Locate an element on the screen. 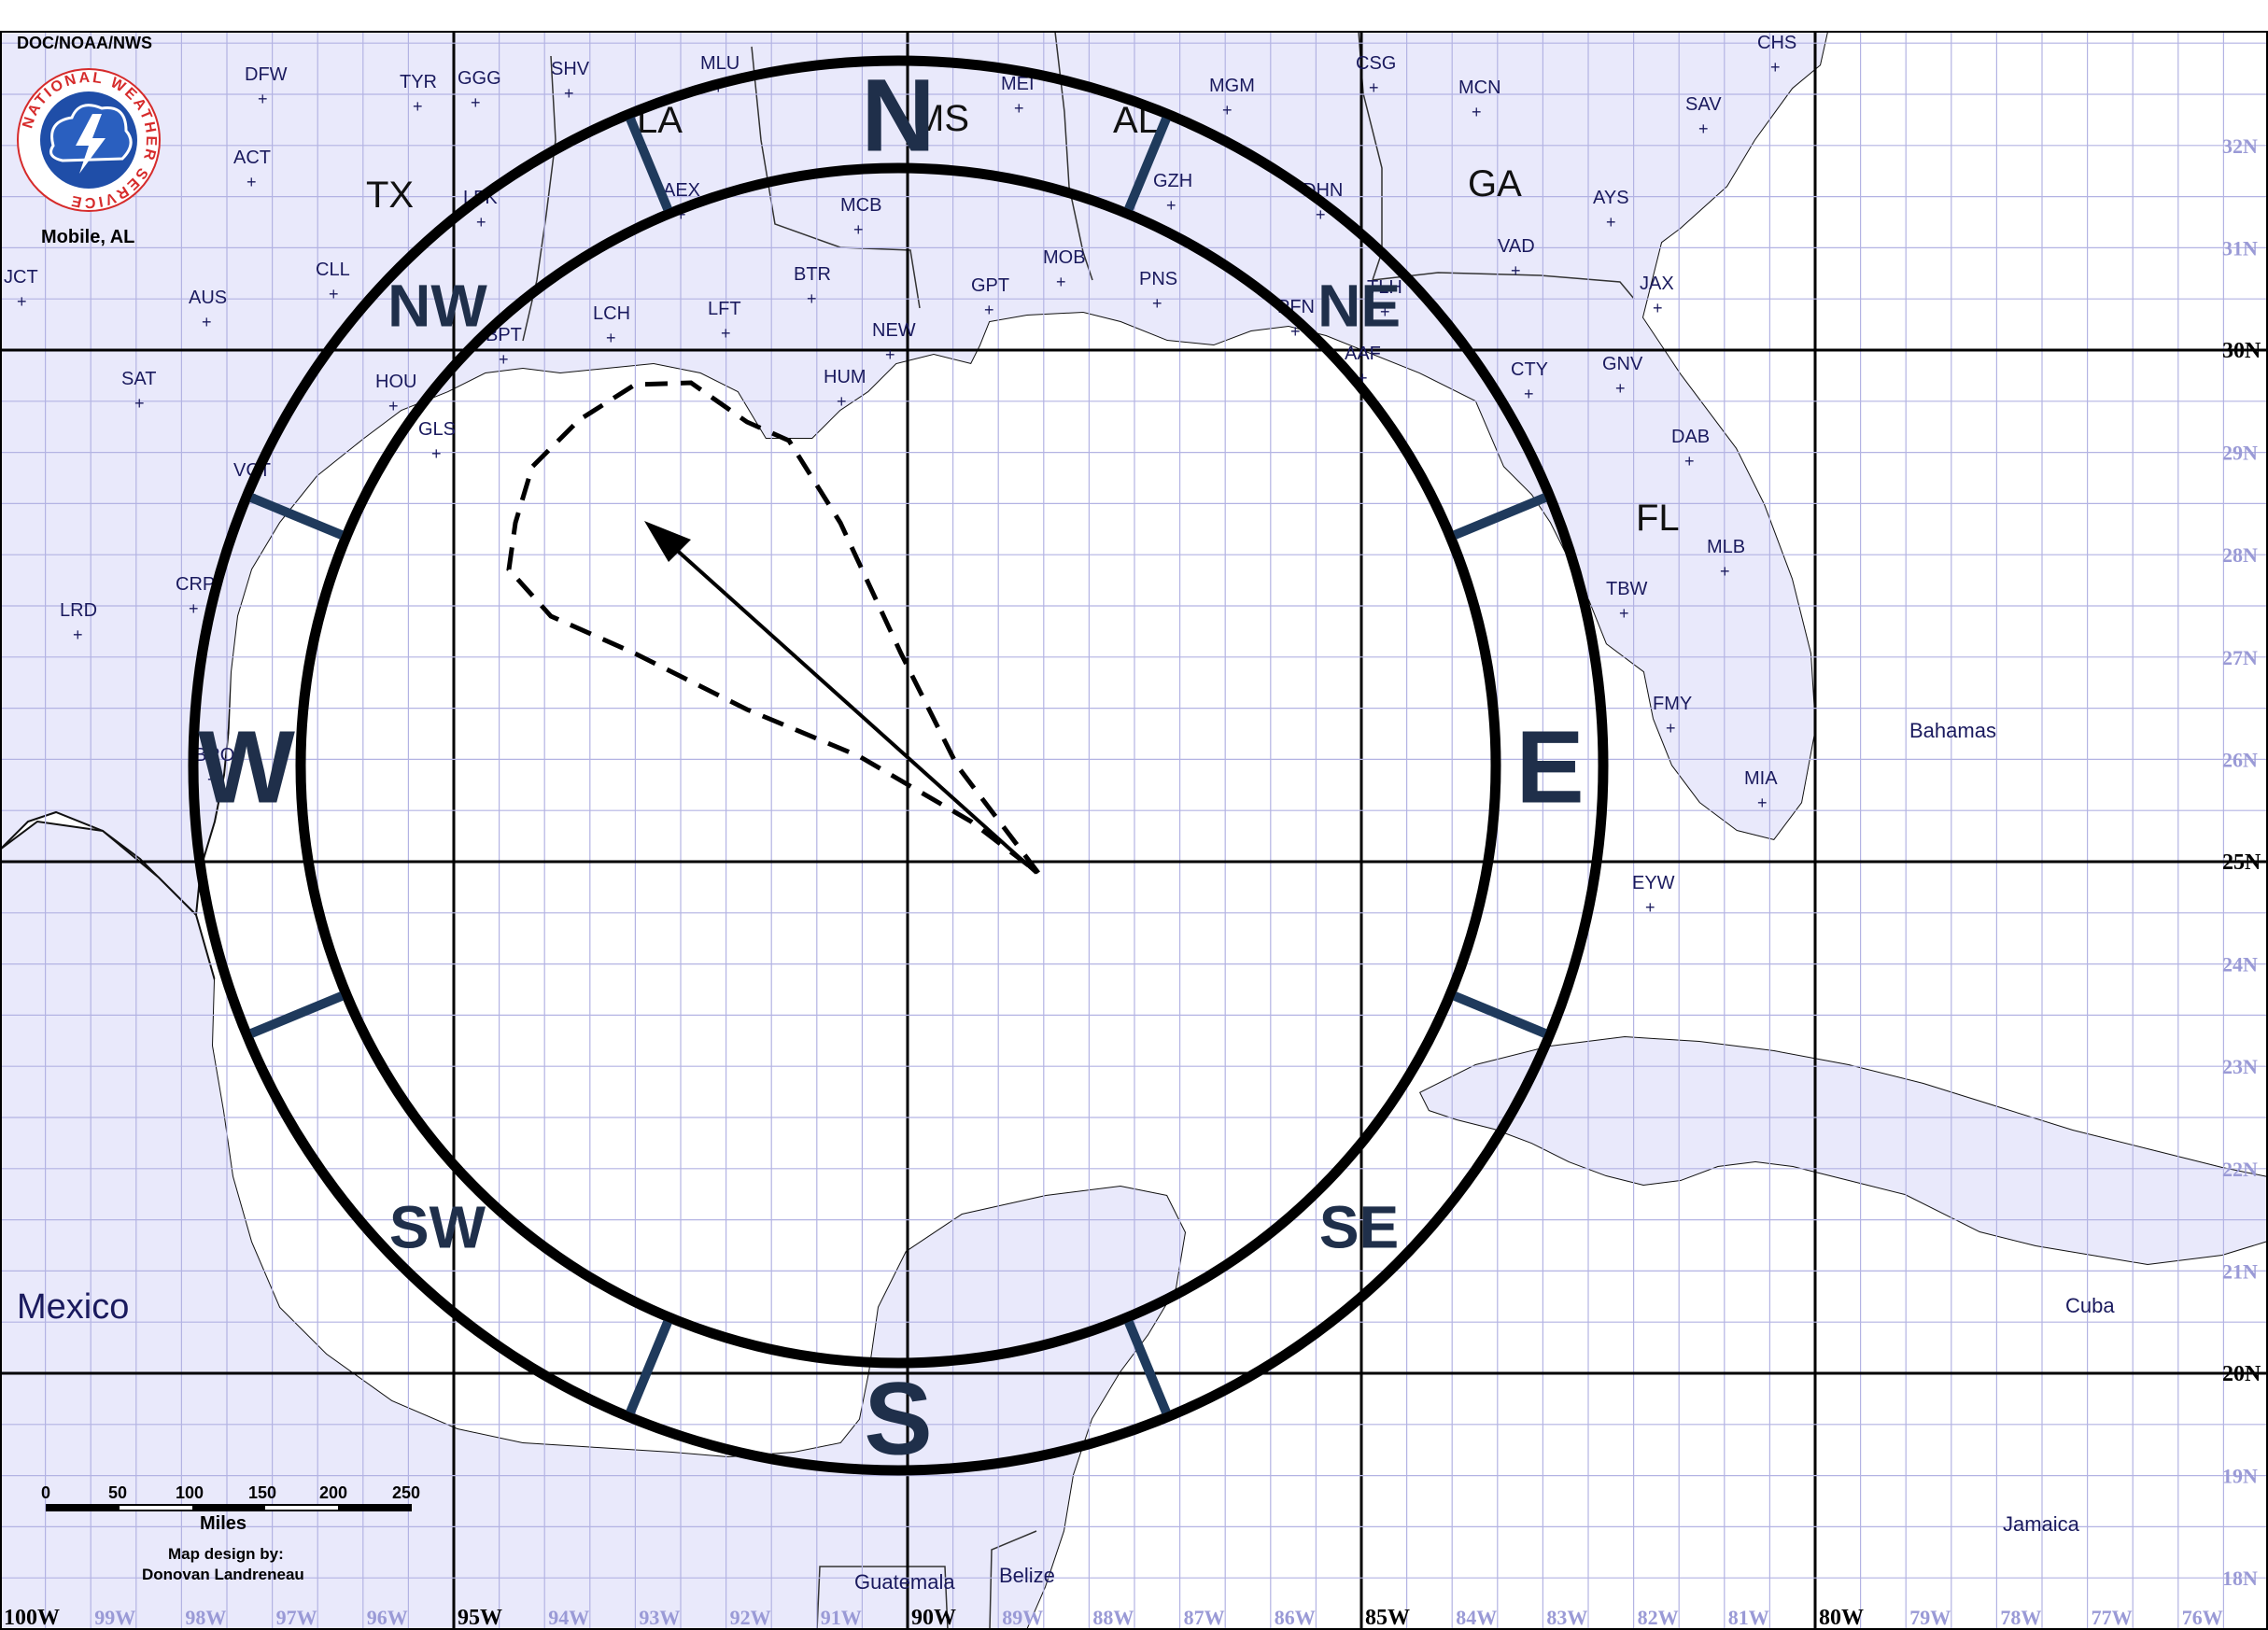 The width and height of the screenshot is (2268, 1630). city-label: TYR is located at coordinates (418, 82).